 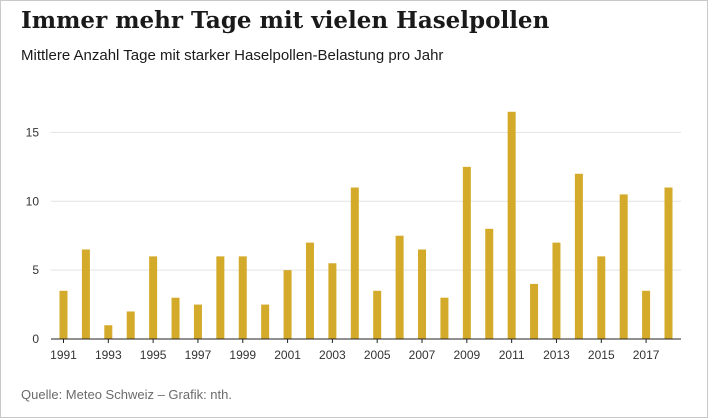 What do you see at coordinates (556, 290) in the screenshot?
I see `bar-2013` at bounding box center [556, 290].